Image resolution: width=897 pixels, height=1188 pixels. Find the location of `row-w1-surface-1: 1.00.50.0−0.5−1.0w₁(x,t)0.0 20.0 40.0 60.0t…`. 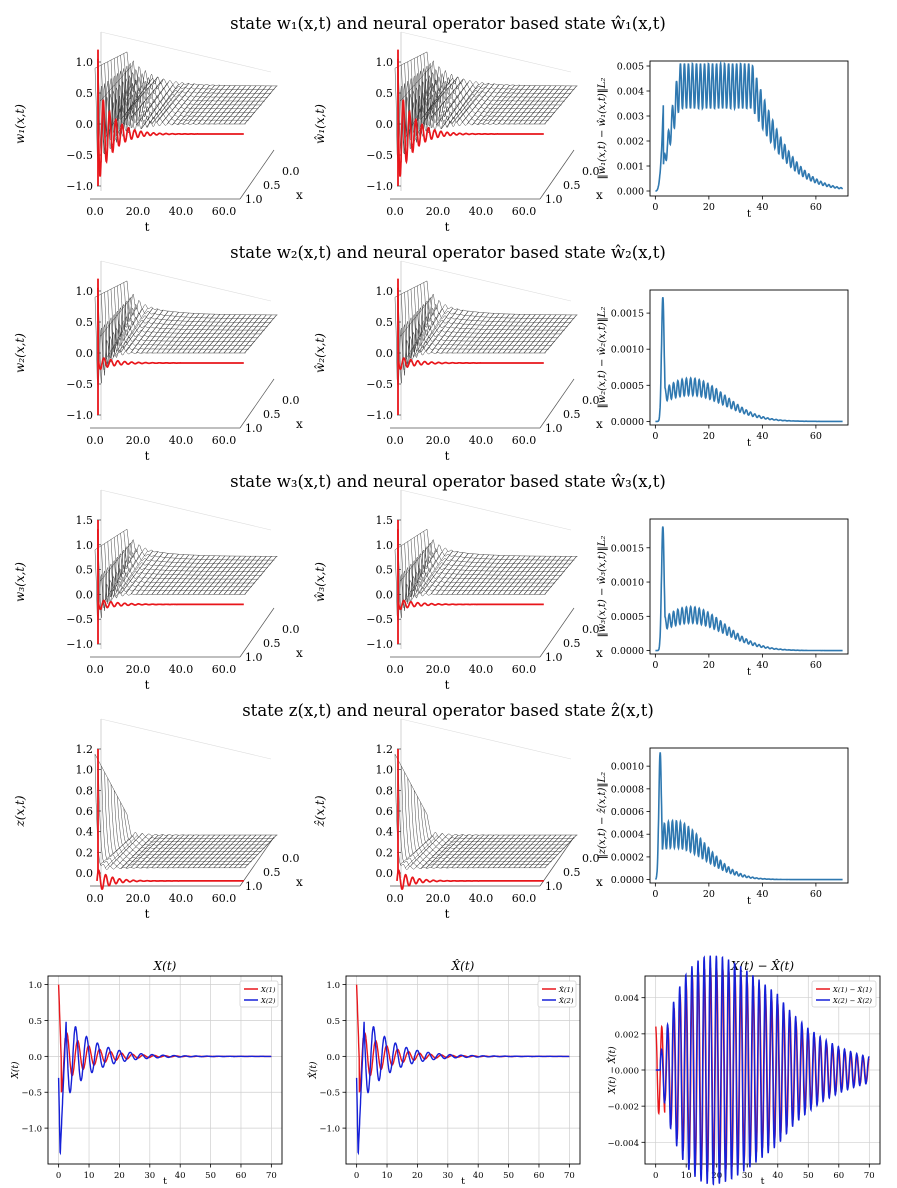

row-w1-surface-1: 1.00.50.0−0.5−1.0w₁(x,t)0.0 20.0 40.0 60.0t… is located at coordinates (158, 132).